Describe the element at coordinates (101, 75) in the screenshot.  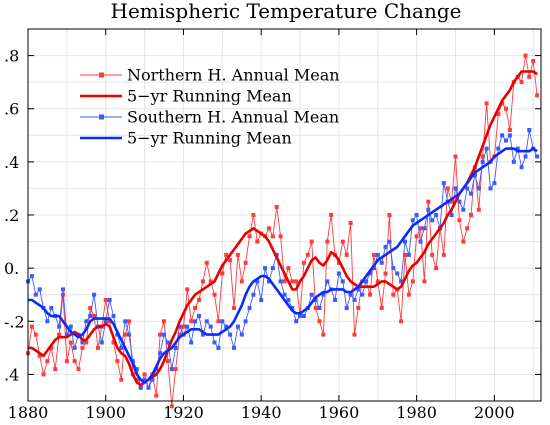
I see `legend-marker` at that location.